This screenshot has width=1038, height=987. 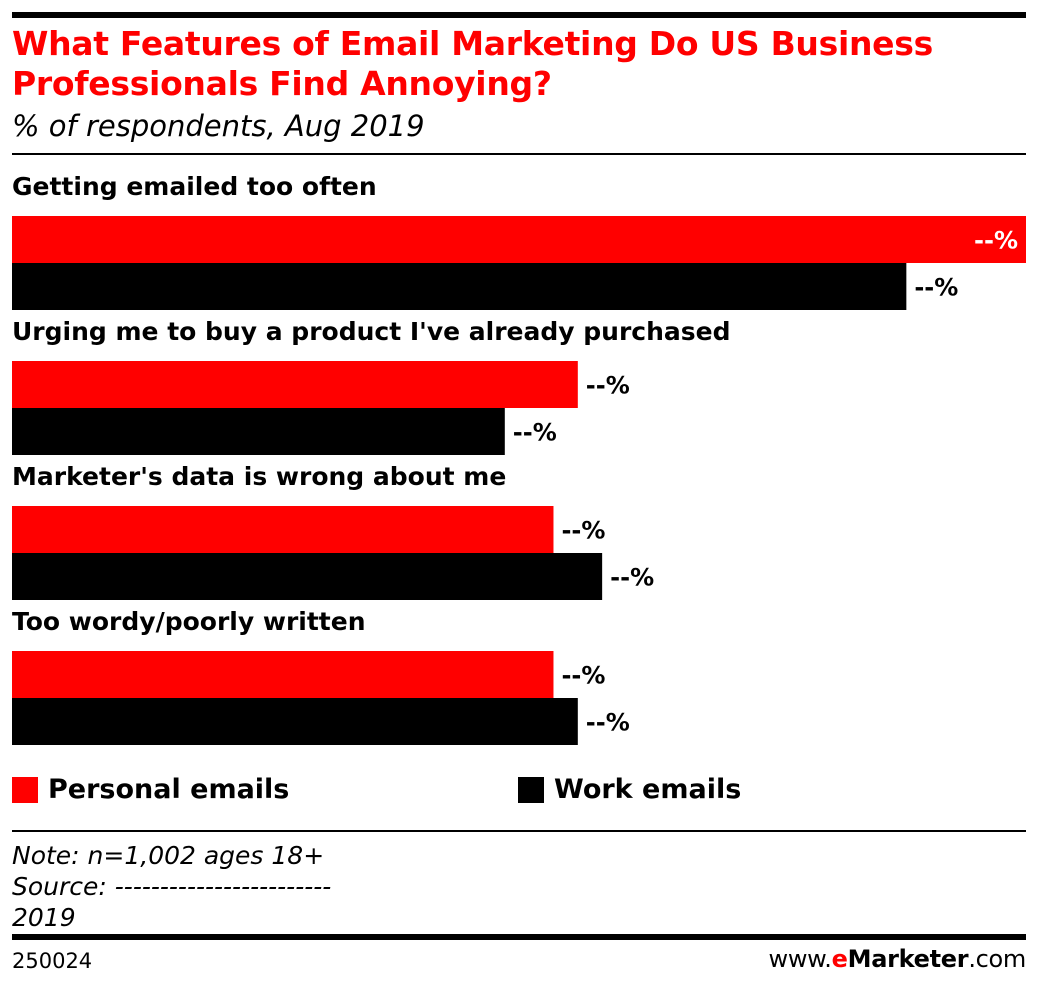 What do you see at coordinates (908, 959) in the screenshot?
I see `brand-main: Marketer` at bounding box center [908, 959].